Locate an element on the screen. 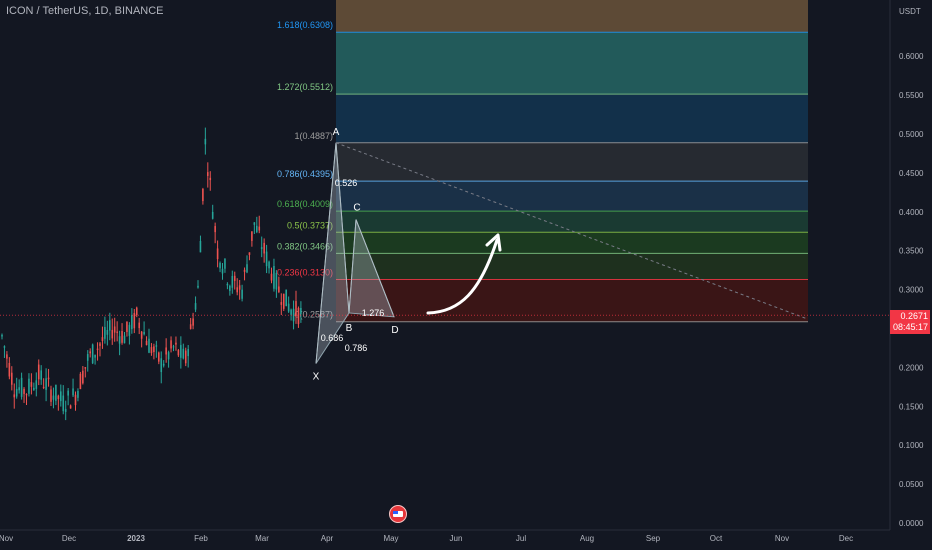 The height and width of the screenshot is (550, 932). pattern-point-D: D is located at coordinates (394, 330).